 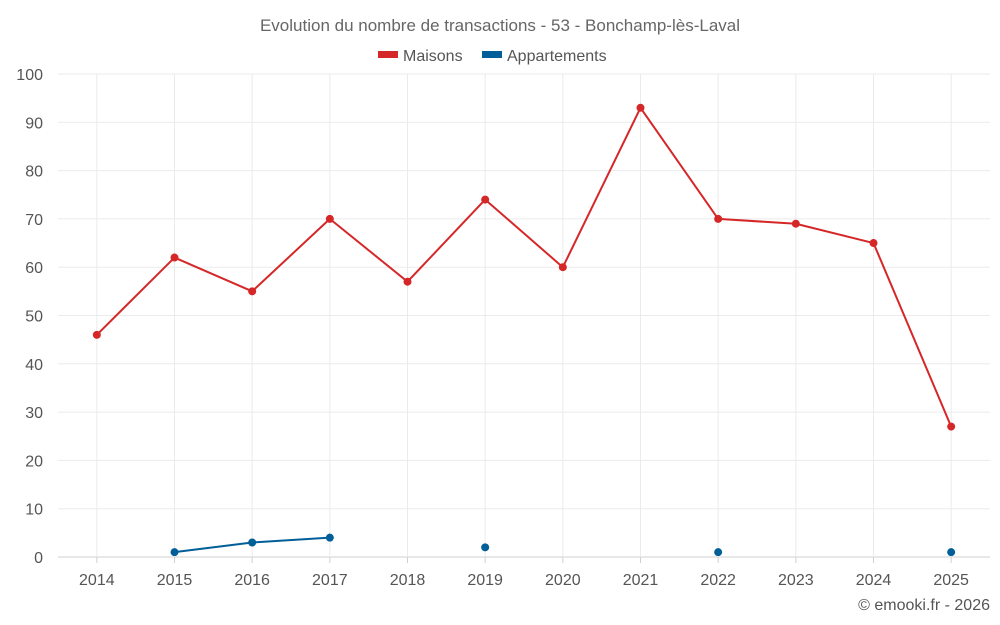 I want to click on y-tick-label-70: 70, so click(x=34, y=220).